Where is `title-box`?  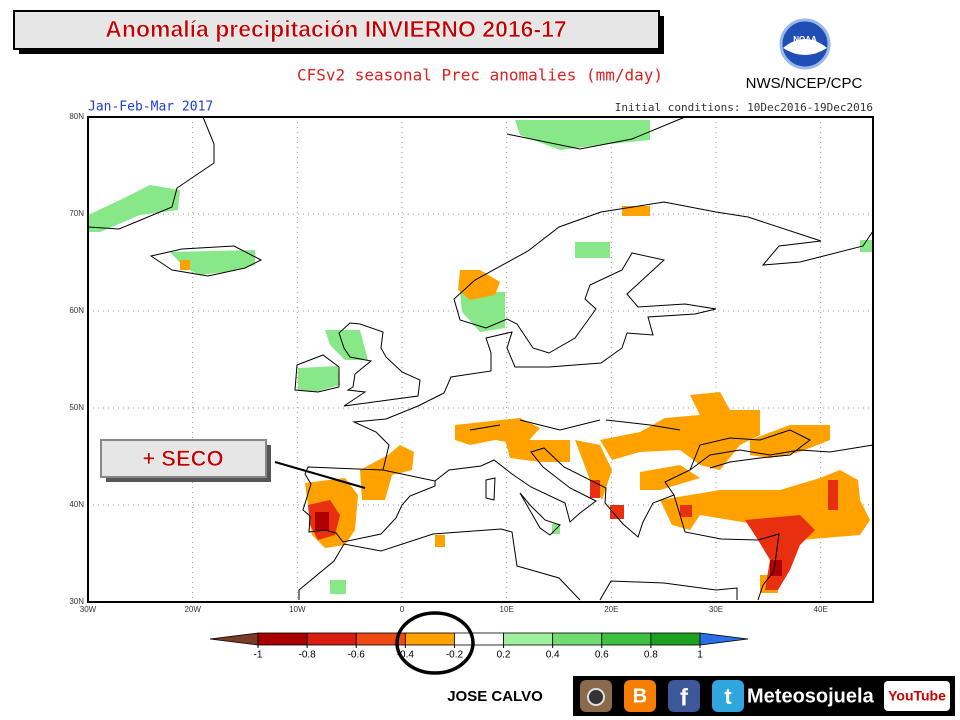 title-box is located at coordinates (336, 30).